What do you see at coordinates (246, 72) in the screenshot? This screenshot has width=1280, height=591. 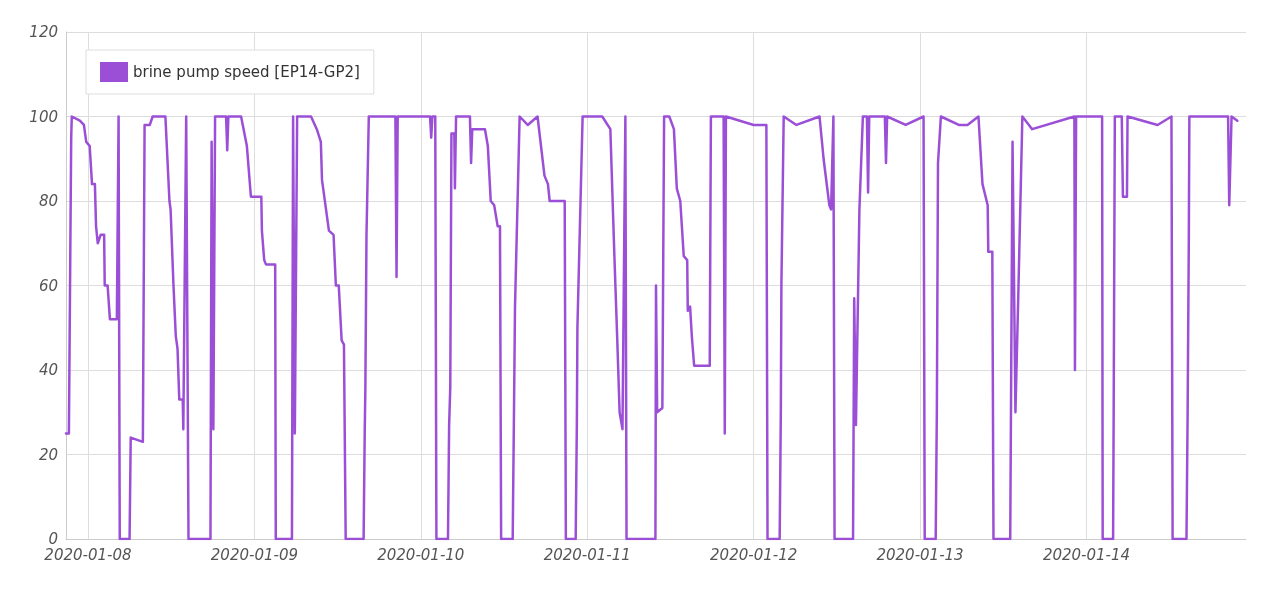 I see `legend-label: brine pump speed [EP14-GP2]` at bounding box center [246, 72].